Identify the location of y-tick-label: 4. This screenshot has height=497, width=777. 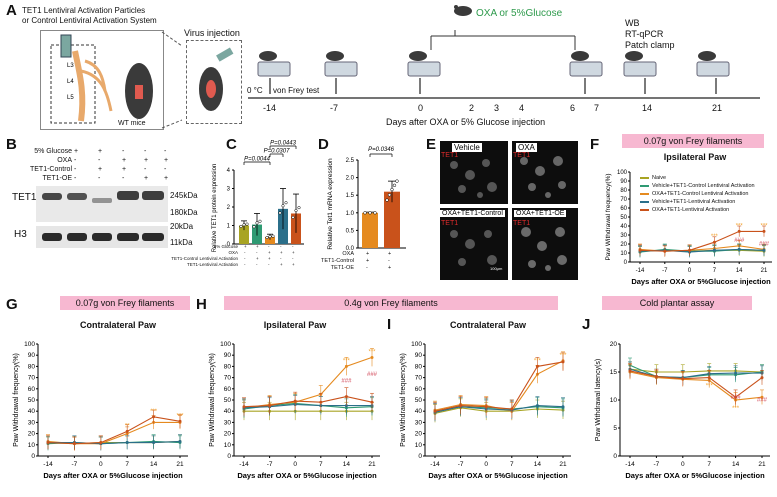
(229, 171).